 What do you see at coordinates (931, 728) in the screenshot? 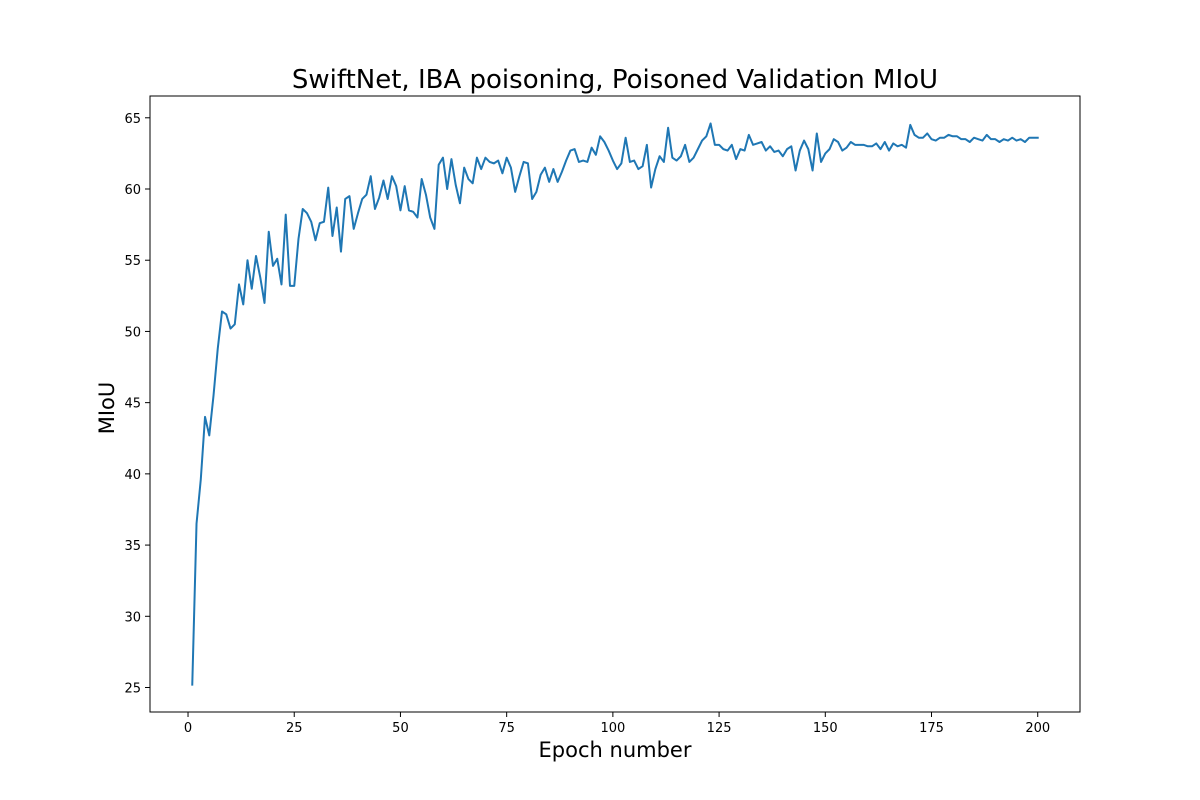
I see `x-tick-label: 175` at bounding box center [931, 728].